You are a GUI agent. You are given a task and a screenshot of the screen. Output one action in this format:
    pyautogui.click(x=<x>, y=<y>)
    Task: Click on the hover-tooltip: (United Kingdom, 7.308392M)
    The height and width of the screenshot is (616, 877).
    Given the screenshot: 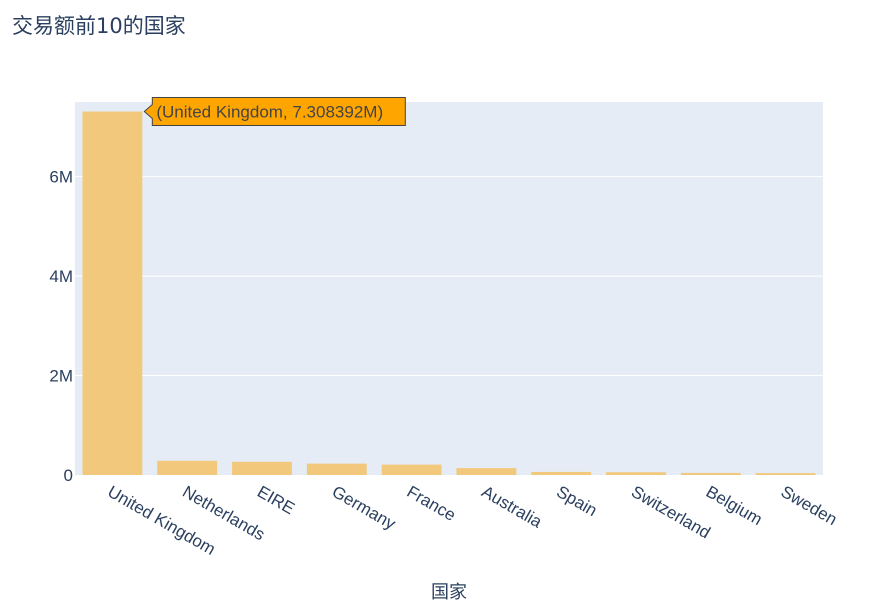 What is the action you would take?
    pyautogui.click(x=274, y=112)
    